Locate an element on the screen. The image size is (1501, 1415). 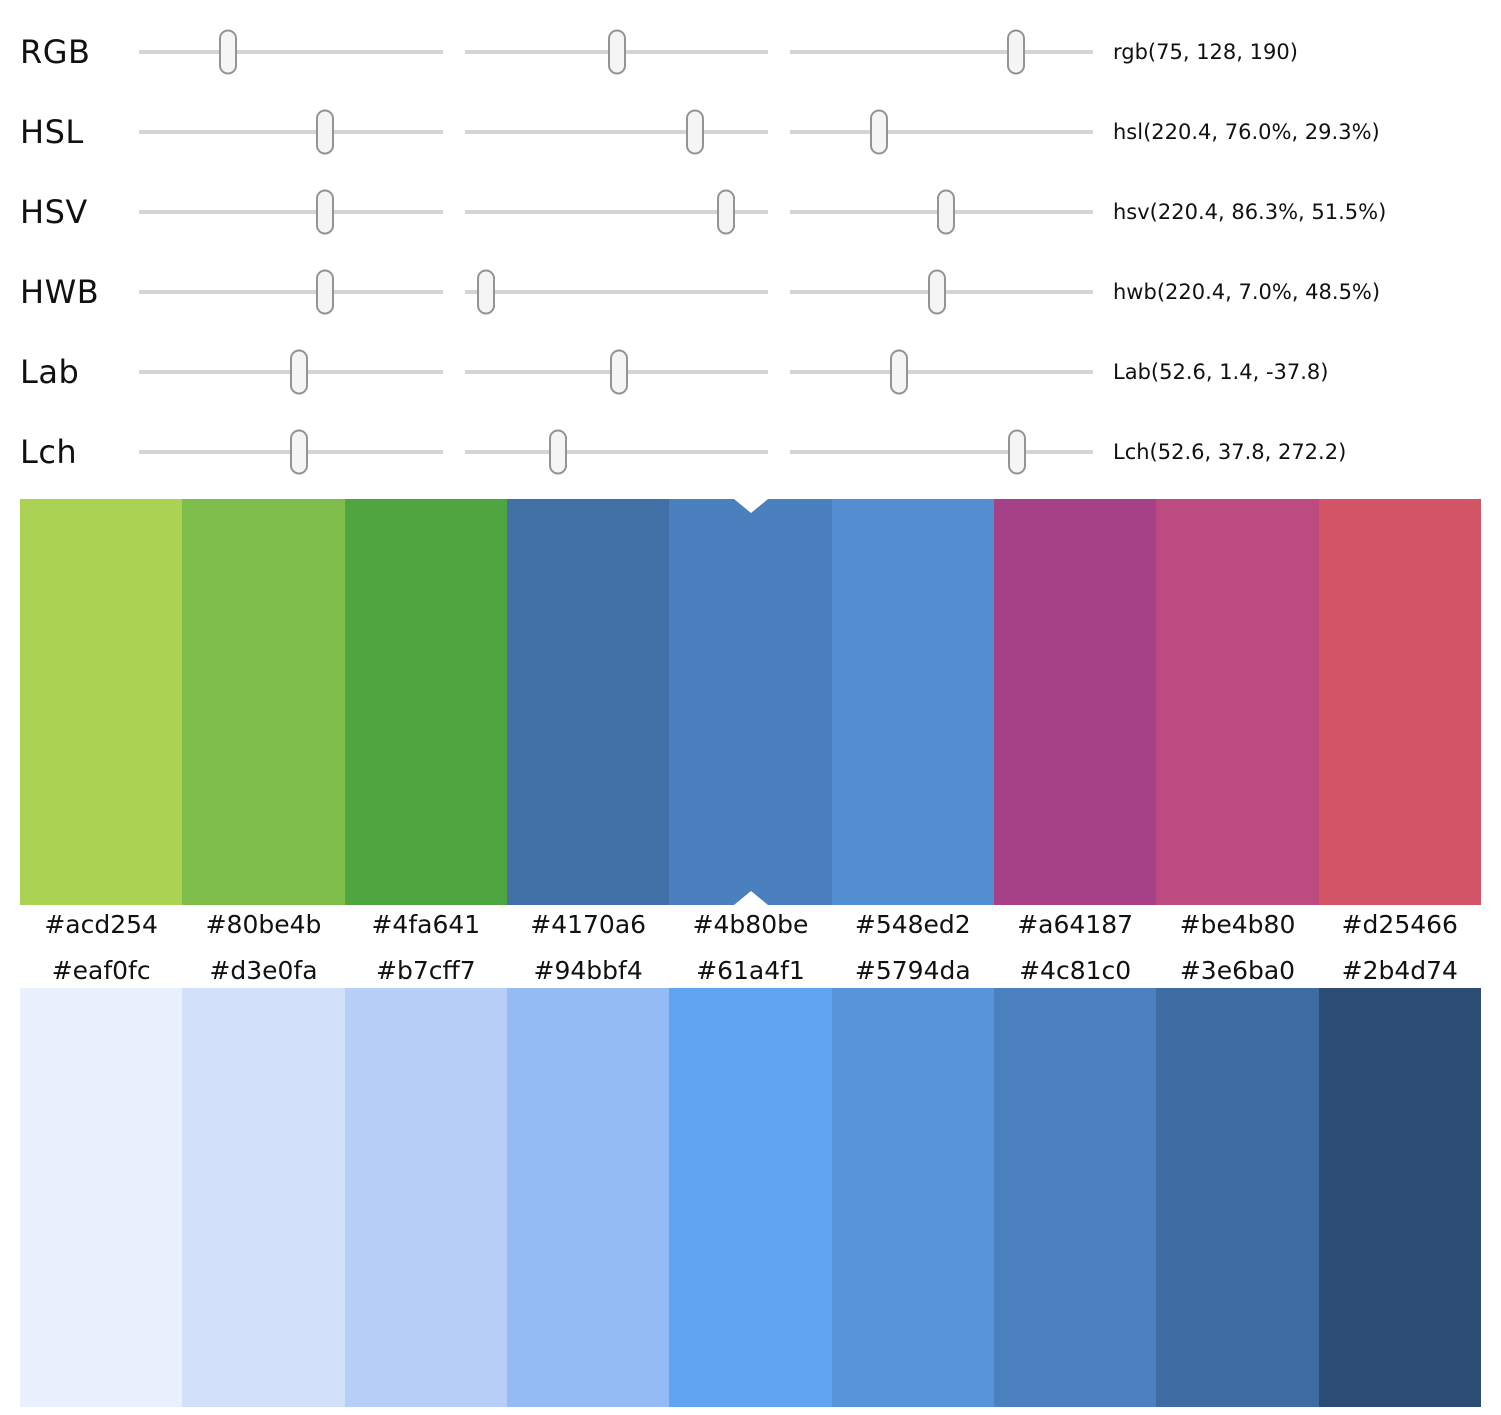
rgb-channel2-thumb is located at coordinates (617, 52).